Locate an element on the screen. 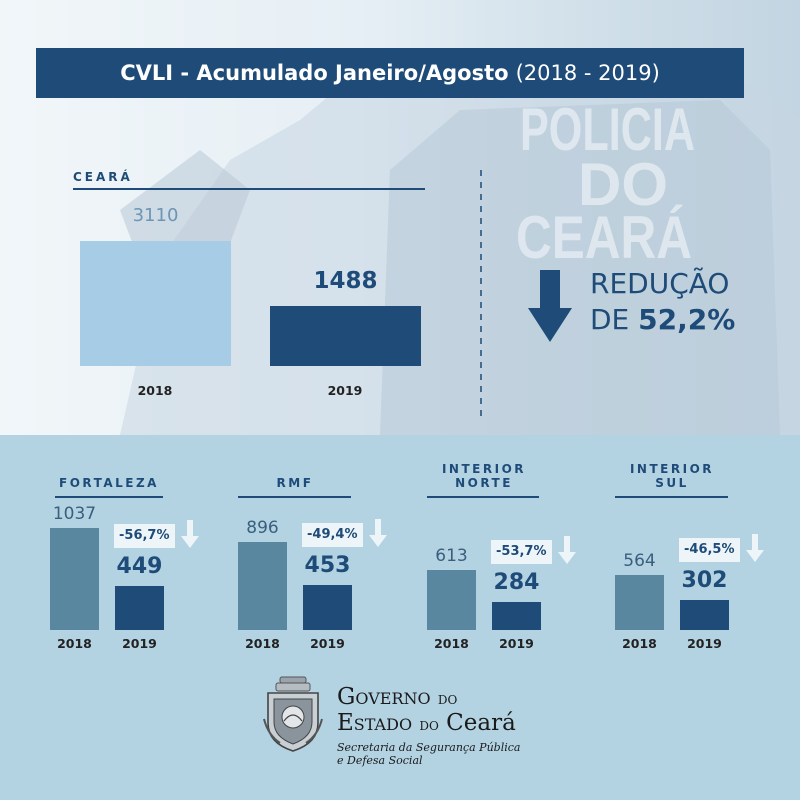 The width and height of the screenshot is (800, 800). reduction-value: 52,2% is located at coordinates (687, 319).